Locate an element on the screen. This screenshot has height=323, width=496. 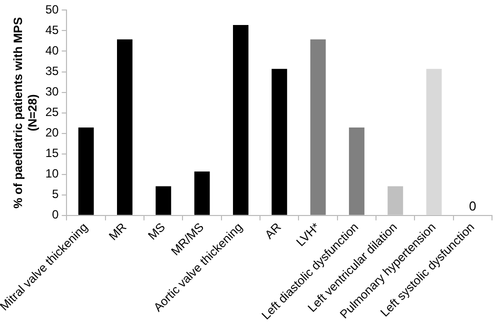
data-label: 0 is located at coordinates (472, 206).